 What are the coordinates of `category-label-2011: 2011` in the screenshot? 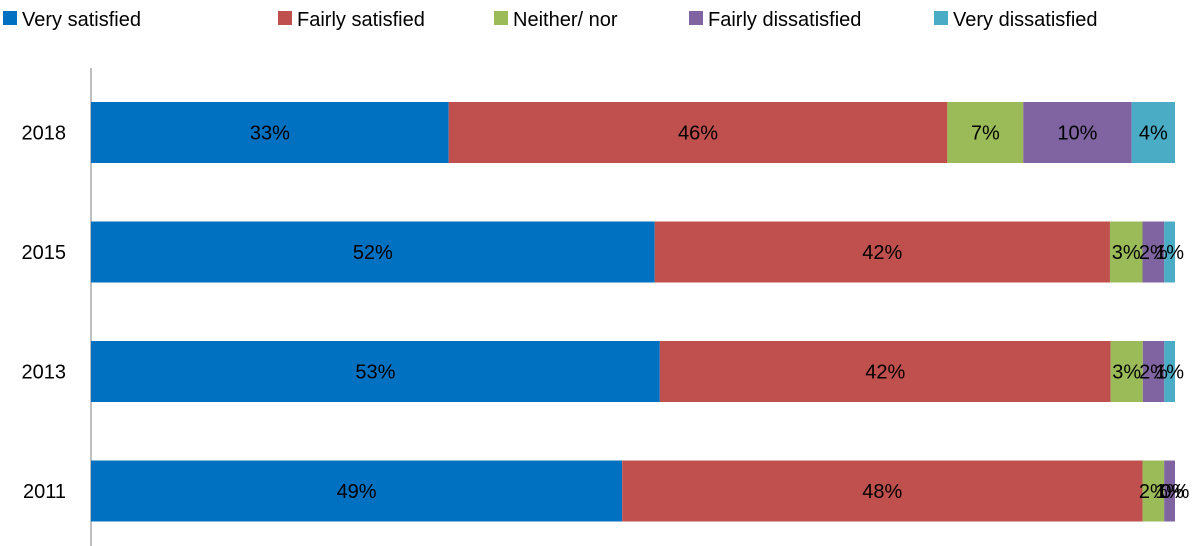 It's located at (44, 492).